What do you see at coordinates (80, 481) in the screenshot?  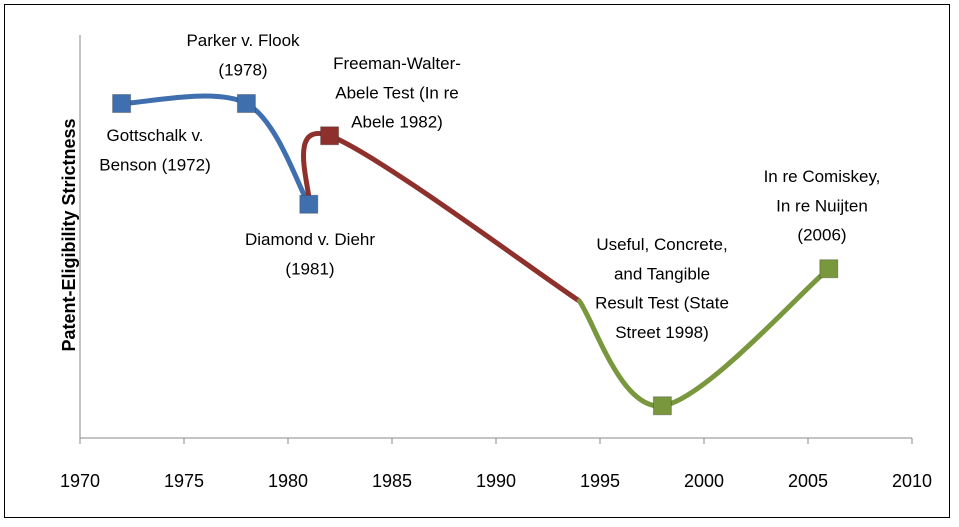 I see `x-tick-label: 1970` at bounding box center [80, 481].